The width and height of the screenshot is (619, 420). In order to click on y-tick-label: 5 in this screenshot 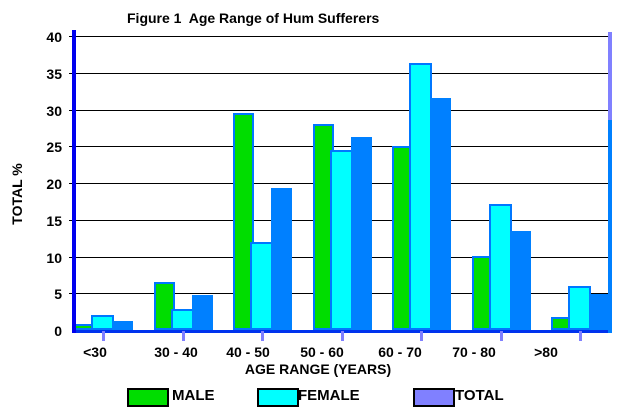, I will do `click(58, 294)`.